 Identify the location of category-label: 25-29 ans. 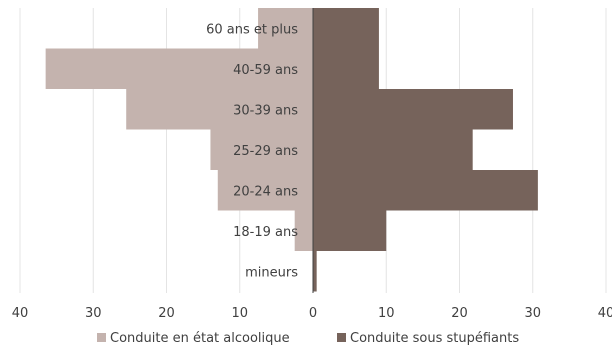
(265, 151).